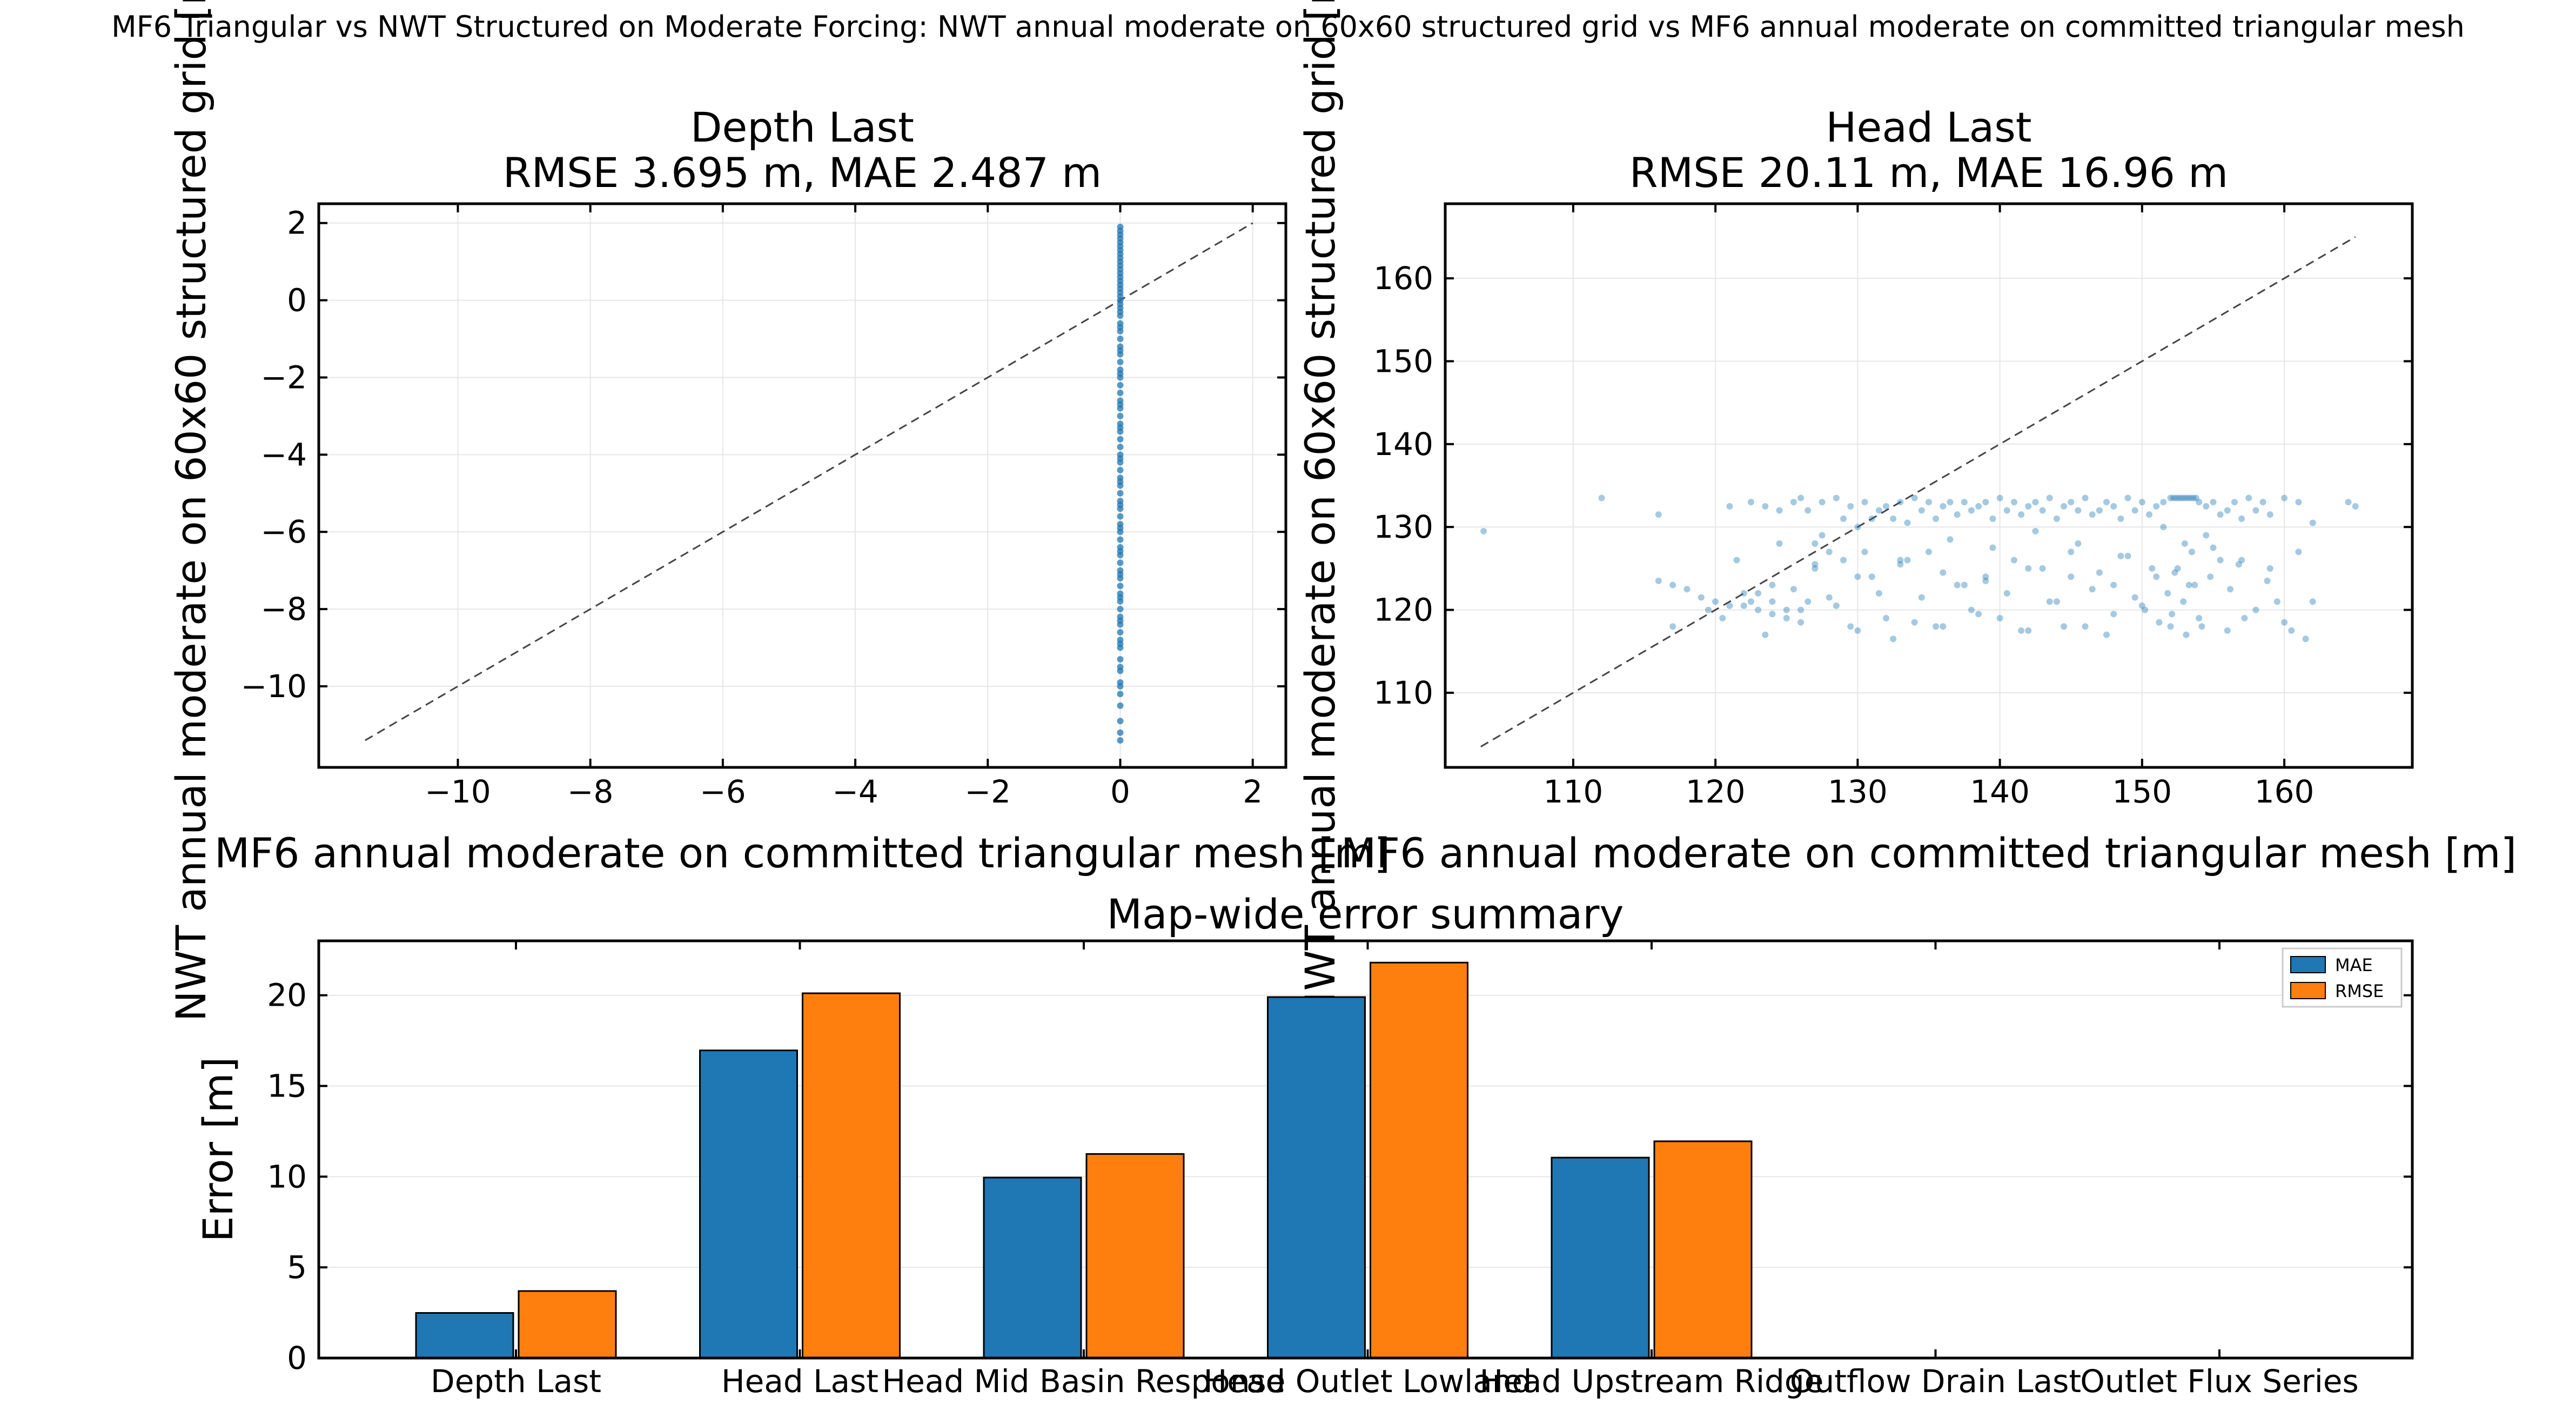 Image resolution: width=2576 pixels, height=1411 pixels. What do you see at coordinates (590, 792) in the screenshot?
I see `depth-last-xtick-label: −8` at bounding box center [590, 792].